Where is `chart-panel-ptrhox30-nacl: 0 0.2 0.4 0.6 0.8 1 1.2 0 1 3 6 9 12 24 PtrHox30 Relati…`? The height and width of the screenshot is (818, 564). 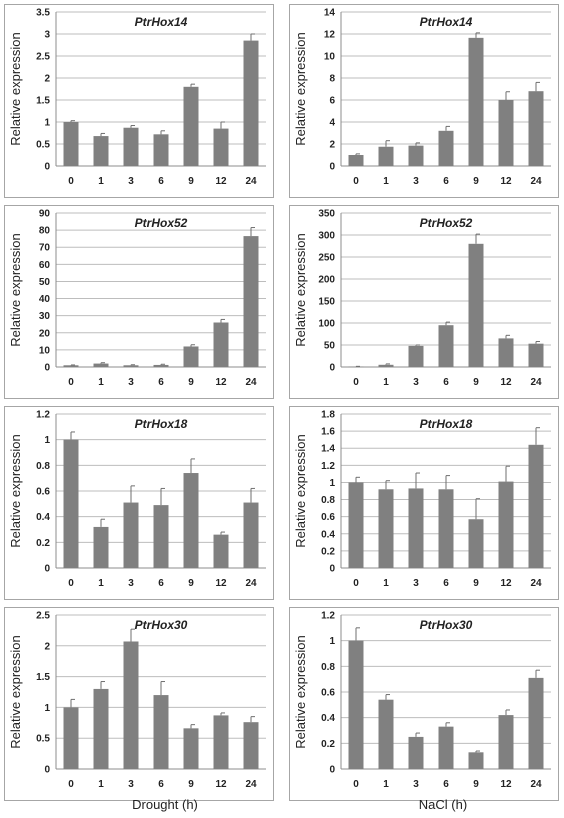
chart-panel-ptrhox30-nacl: 0 0.2 0.4 0.6 0.8 1 1.2 0 1 3 6 9 12 24 PtrHox30 Relati… is located at coordinates (424, 704).